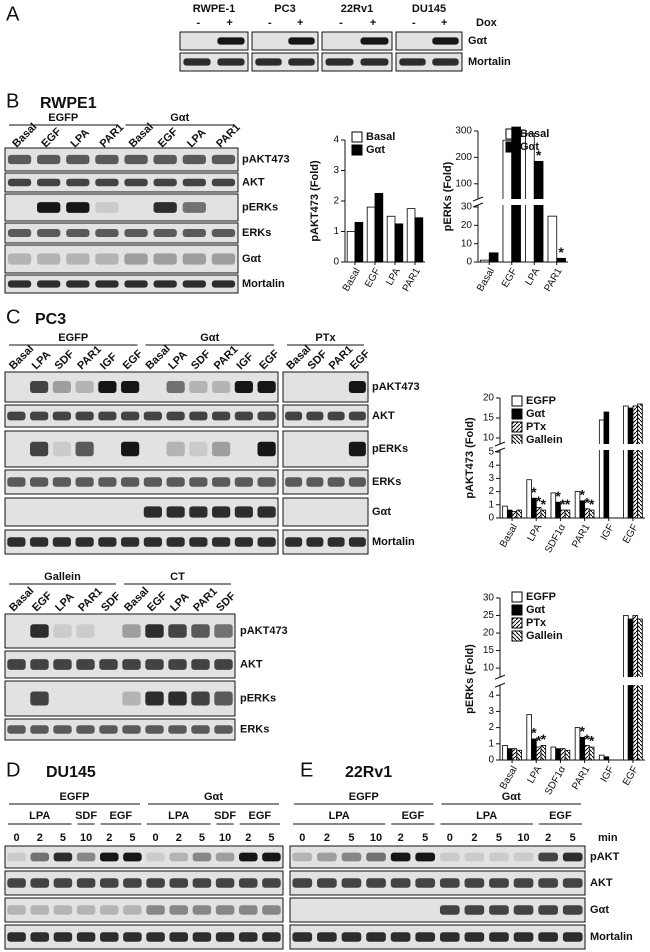 The image size is (650, 952). Describe the element at coordinates (608, 838) in the screenshot. I see `unit-label: min` at that location.